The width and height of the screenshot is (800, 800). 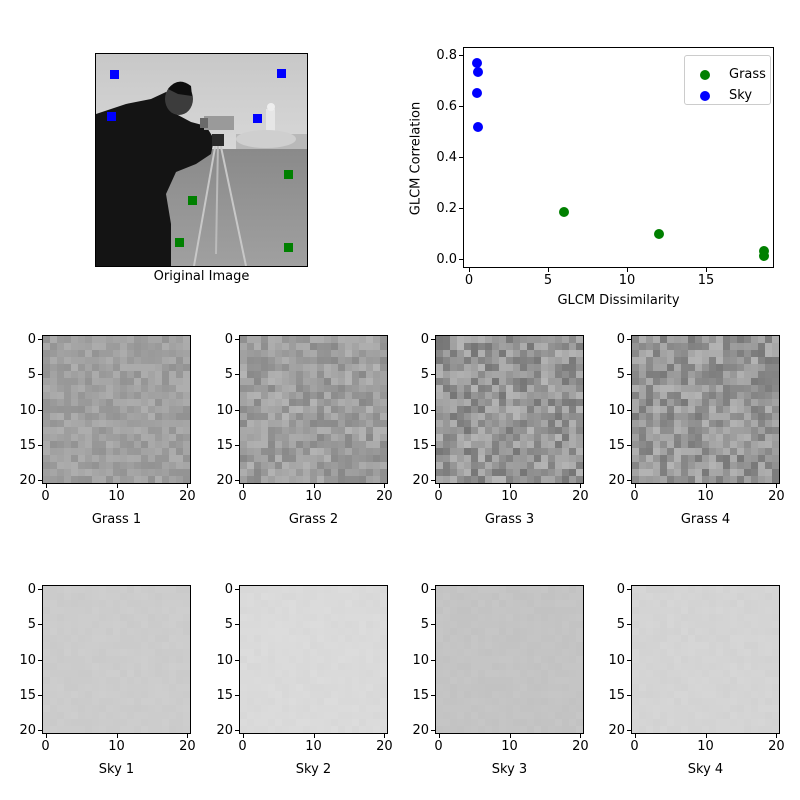 I want to click on legend-grass-marker, so click(x=705, y=75).